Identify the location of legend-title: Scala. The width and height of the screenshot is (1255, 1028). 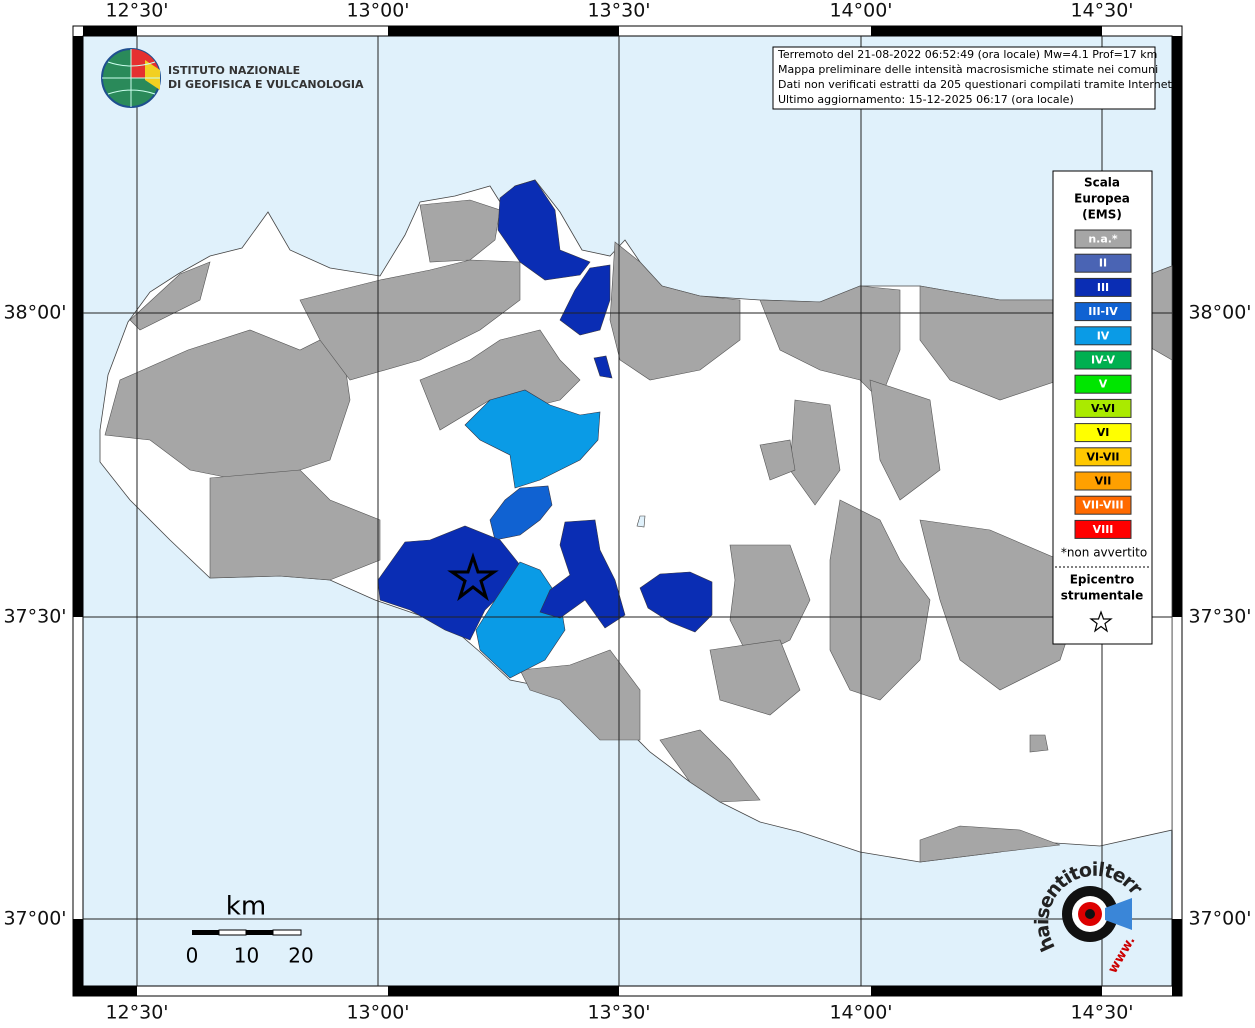
(1102, 183).